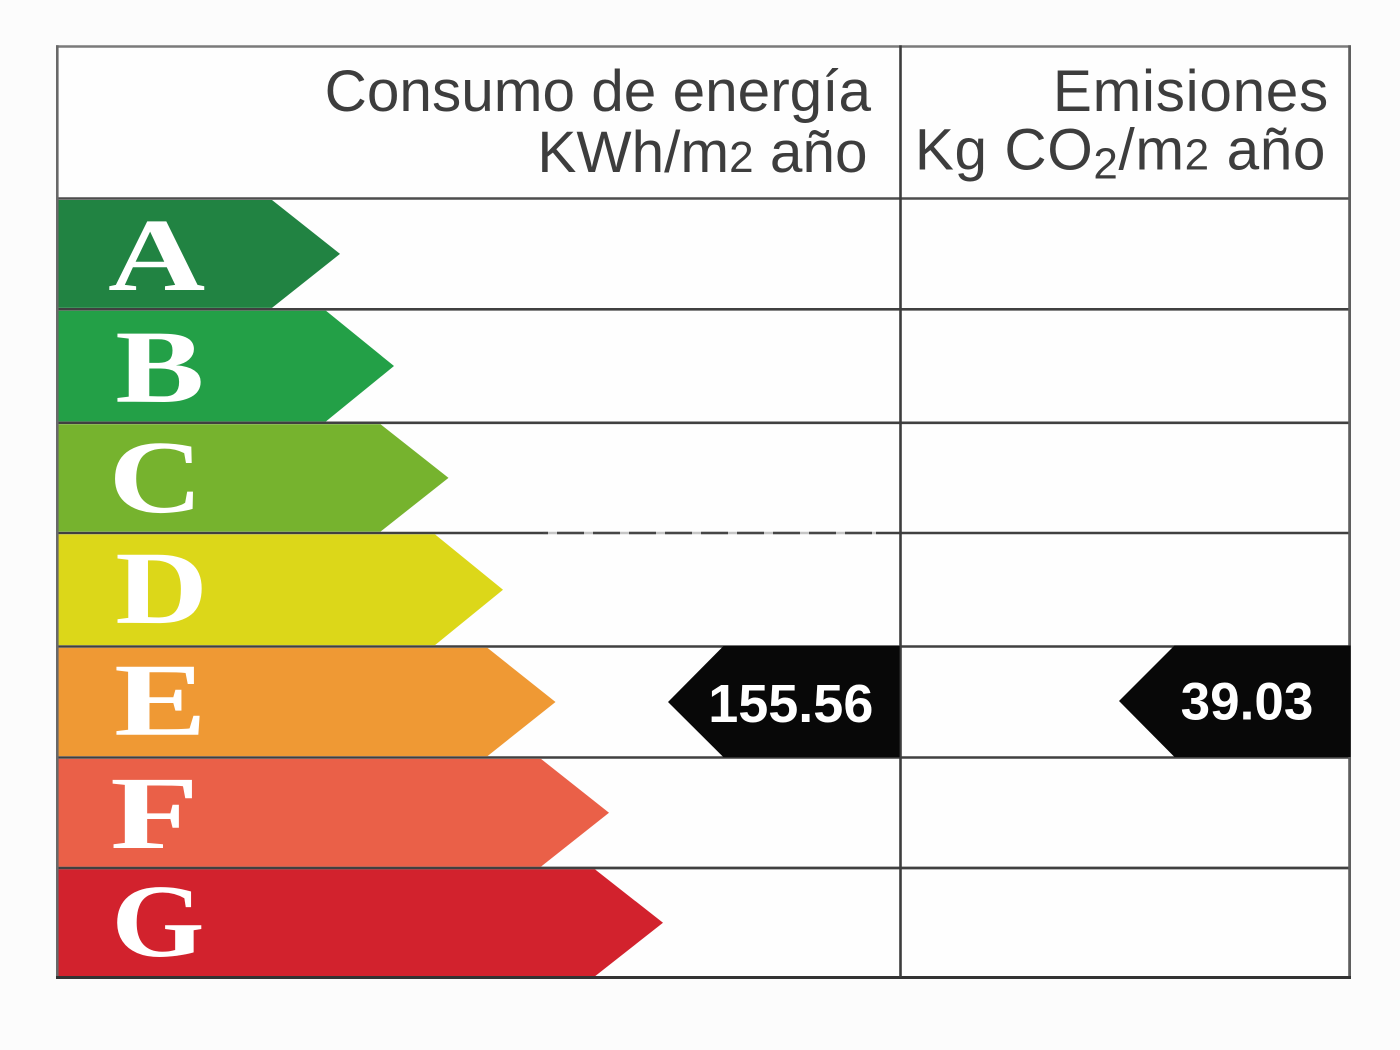 Image resolution: width=1400 pixels, height=1050 pixels. Describe the element at coordinates (156, 255) in the screenshot. I see `svg-text: A` at that location.